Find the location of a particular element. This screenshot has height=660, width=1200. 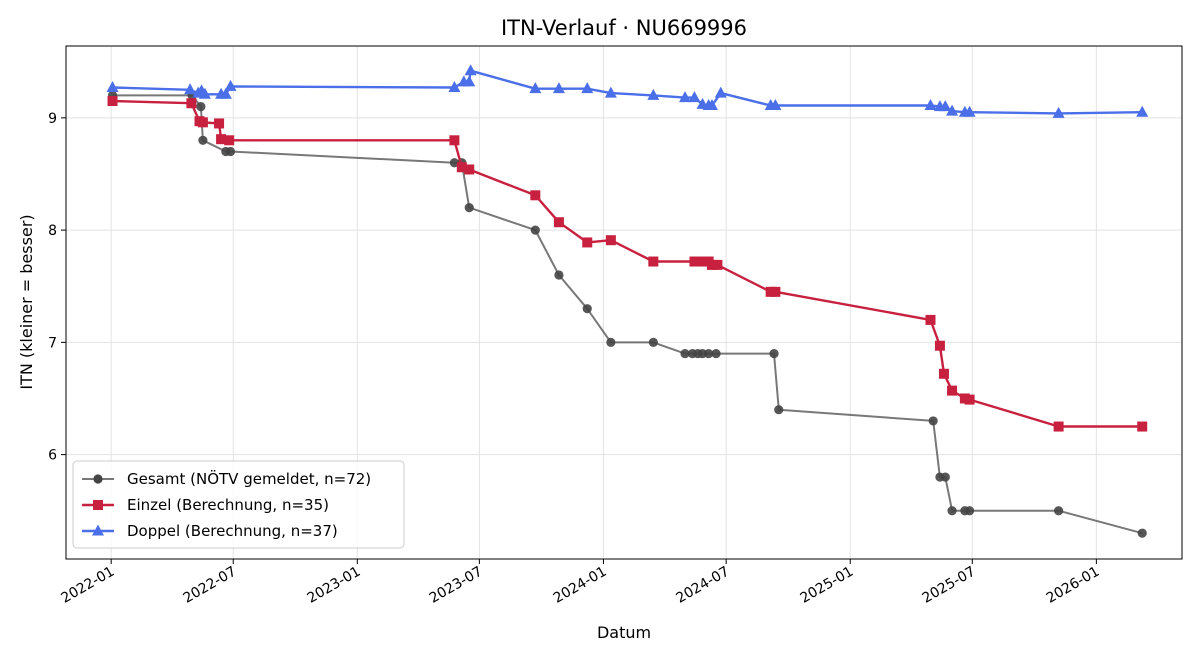

x-axis-label: Datum is located at coordinates (624, 632).